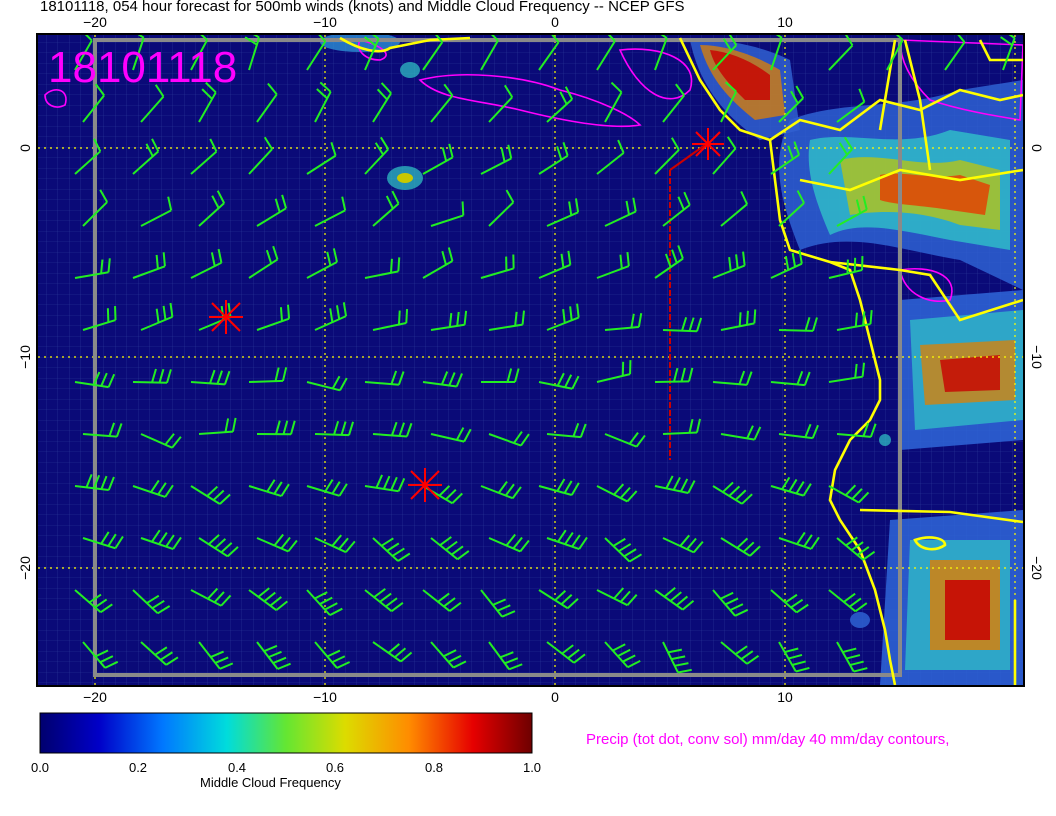 The height and width of the screenshot is (816, 1056). I want to click on lon-tick-bottom: −20, so click(95, 697).